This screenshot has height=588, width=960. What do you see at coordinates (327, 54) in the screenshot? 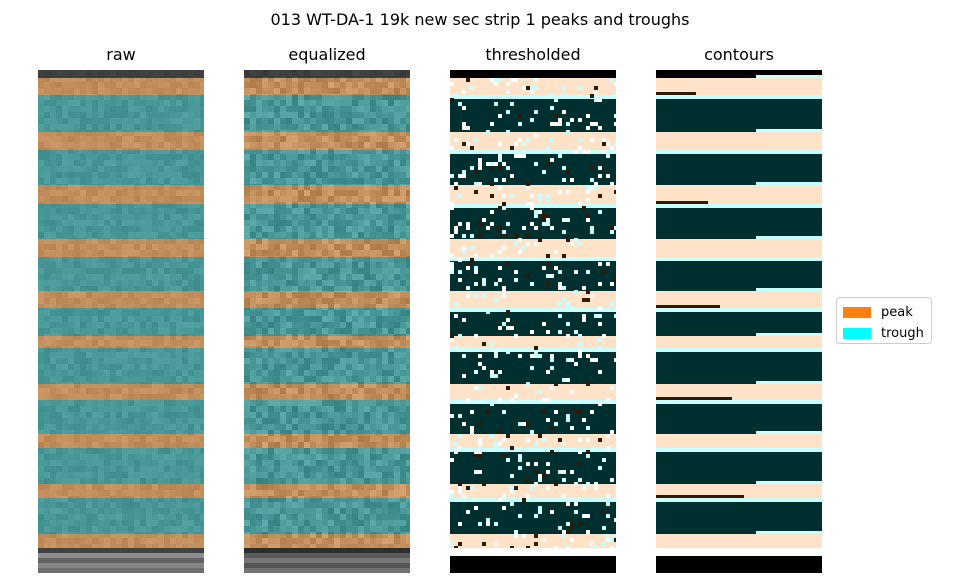
I see `panel-title-equalized: equalized` at bounding box center [327, 54].